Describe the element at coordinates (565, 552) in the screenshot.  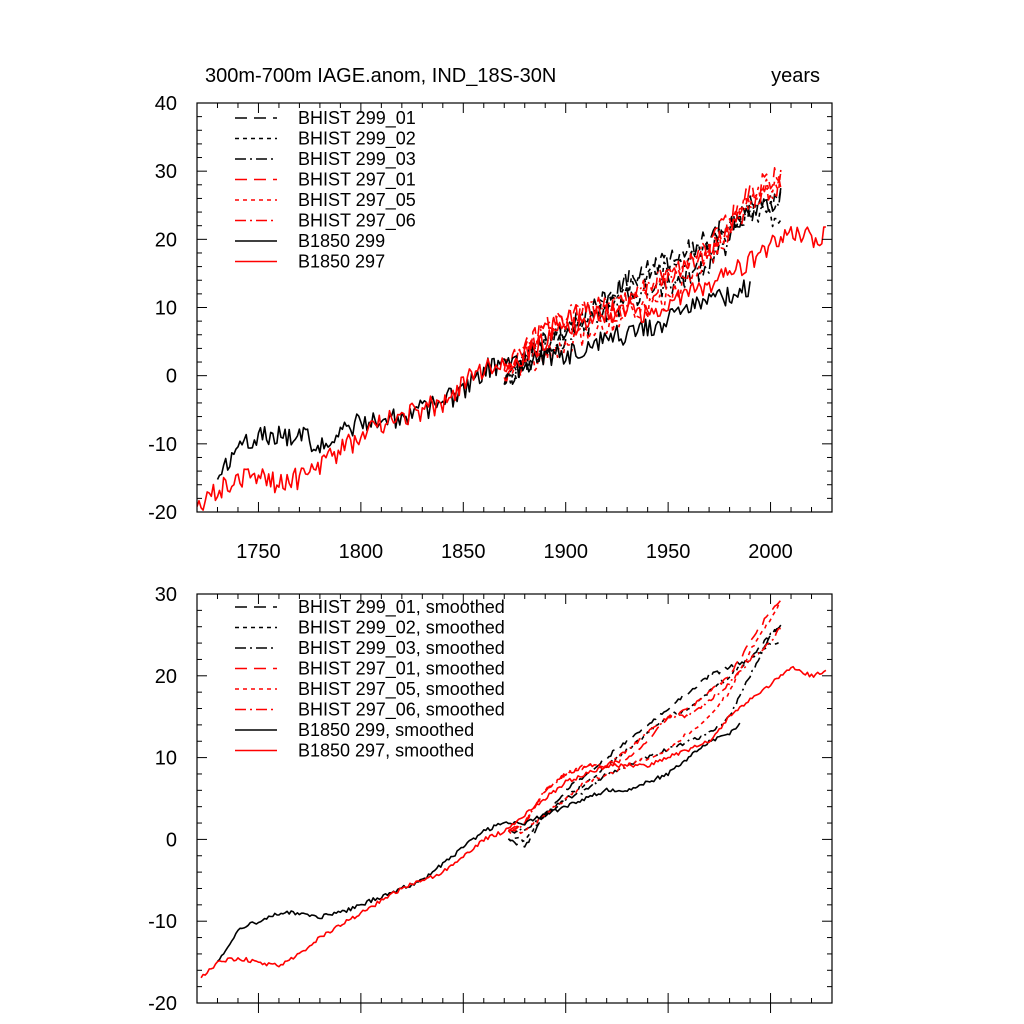
I see `x-tick-label: 1900` at that location.